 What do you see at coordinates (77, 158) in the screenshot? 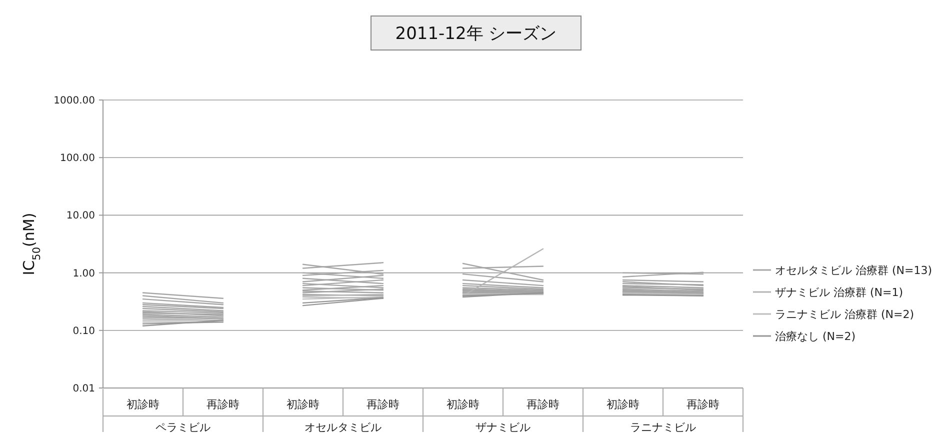
I see `y-tick-label: 100.00` at bounding box center [77, 158].